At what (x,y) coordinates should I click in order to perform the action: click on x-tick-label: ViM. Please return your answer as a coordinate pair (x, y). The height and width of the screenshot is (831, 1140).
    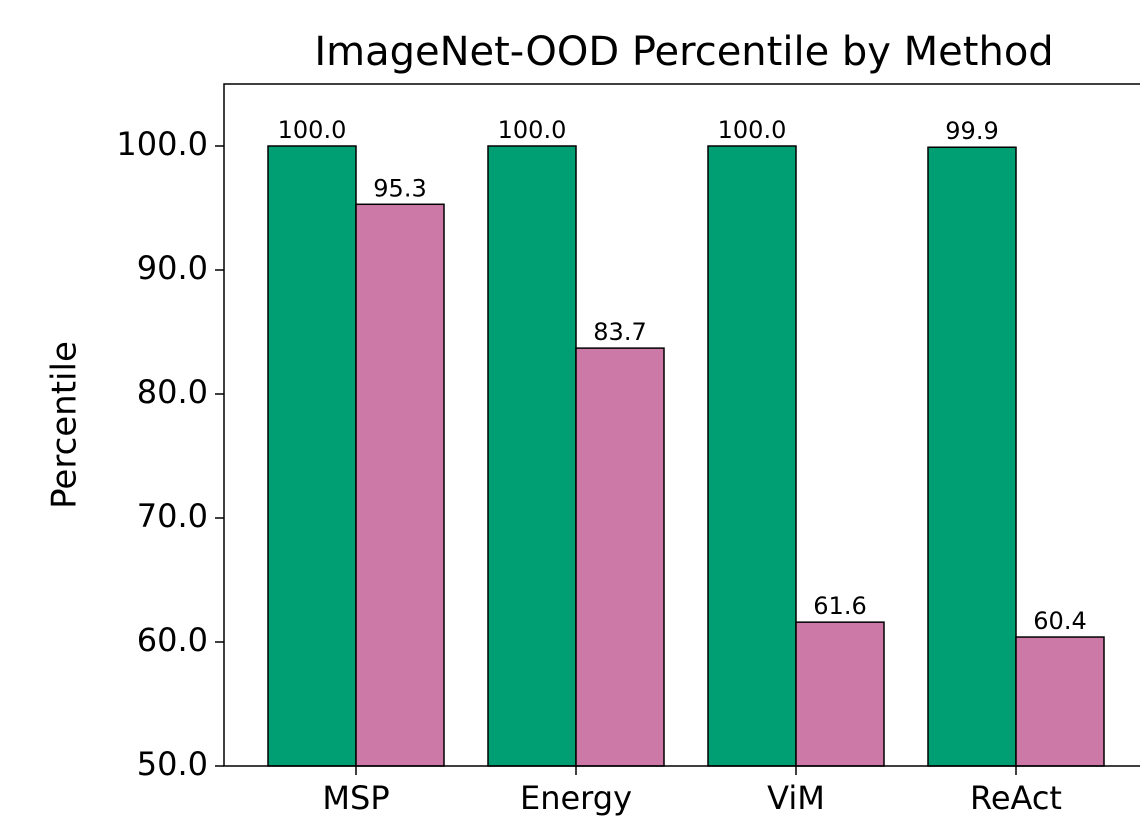
    Looking at the image, I should click on (796, 798).